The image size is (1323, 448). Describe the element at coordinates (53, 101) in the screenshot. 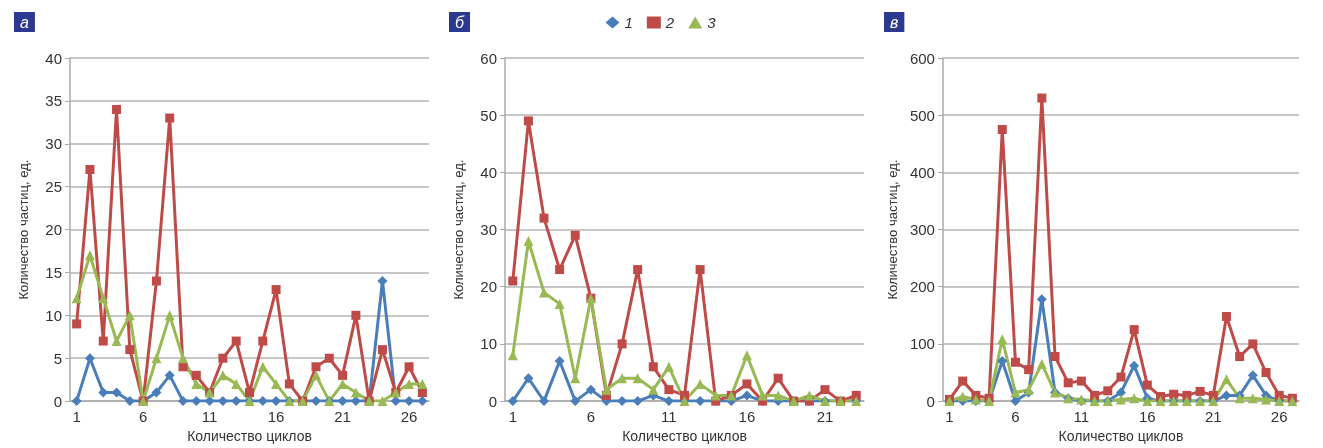

I see `y-tick-label: 35` at that location.